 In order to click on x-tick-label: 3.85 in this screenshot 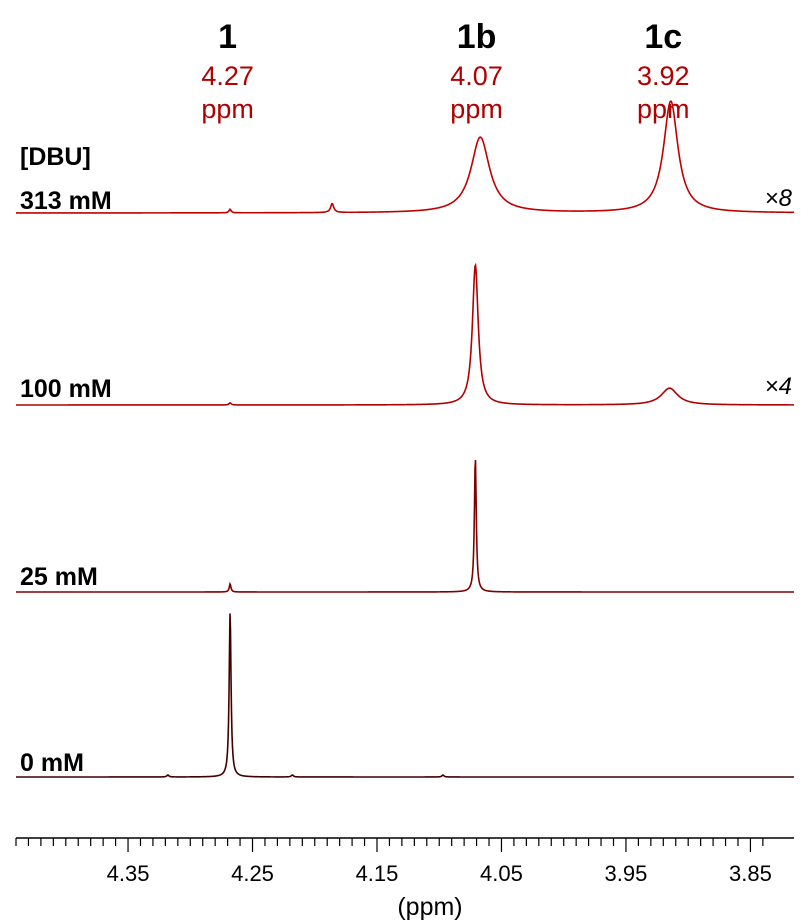, I will do `click(750, 873)`.